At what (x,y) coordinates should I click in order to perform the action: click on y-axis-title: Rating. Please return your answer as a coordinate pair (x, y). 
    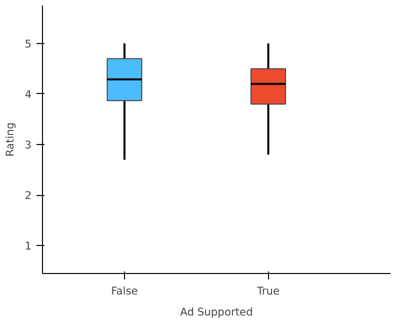
    Looking at the image, I should click on (10, 139).